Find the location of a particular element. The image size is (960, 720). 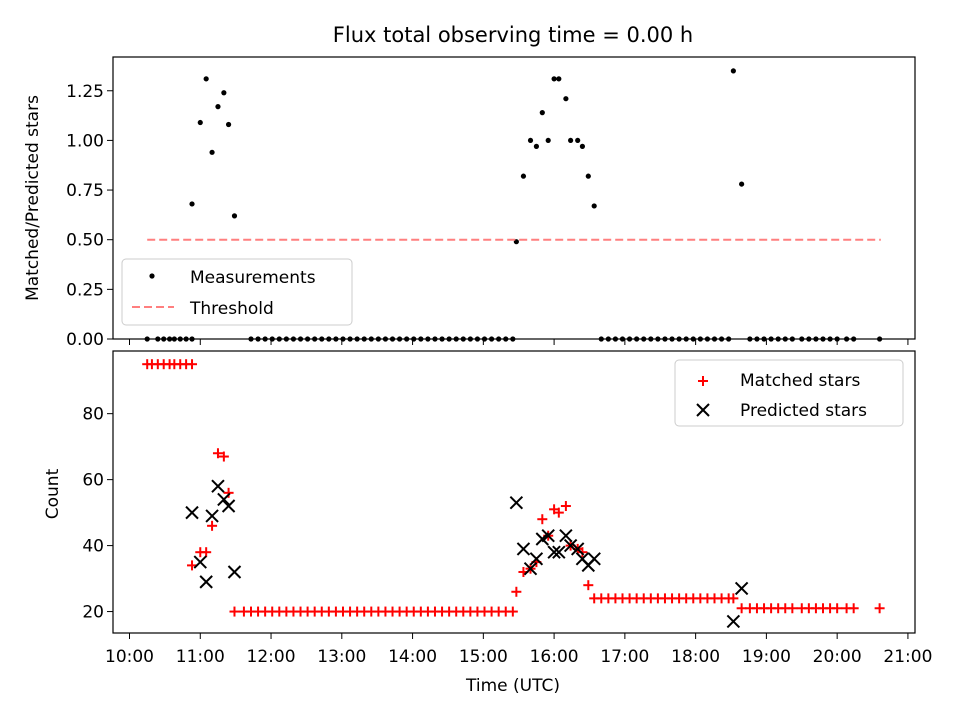

legend-measurements-label: Measurements is located at coordinates (253, 278).